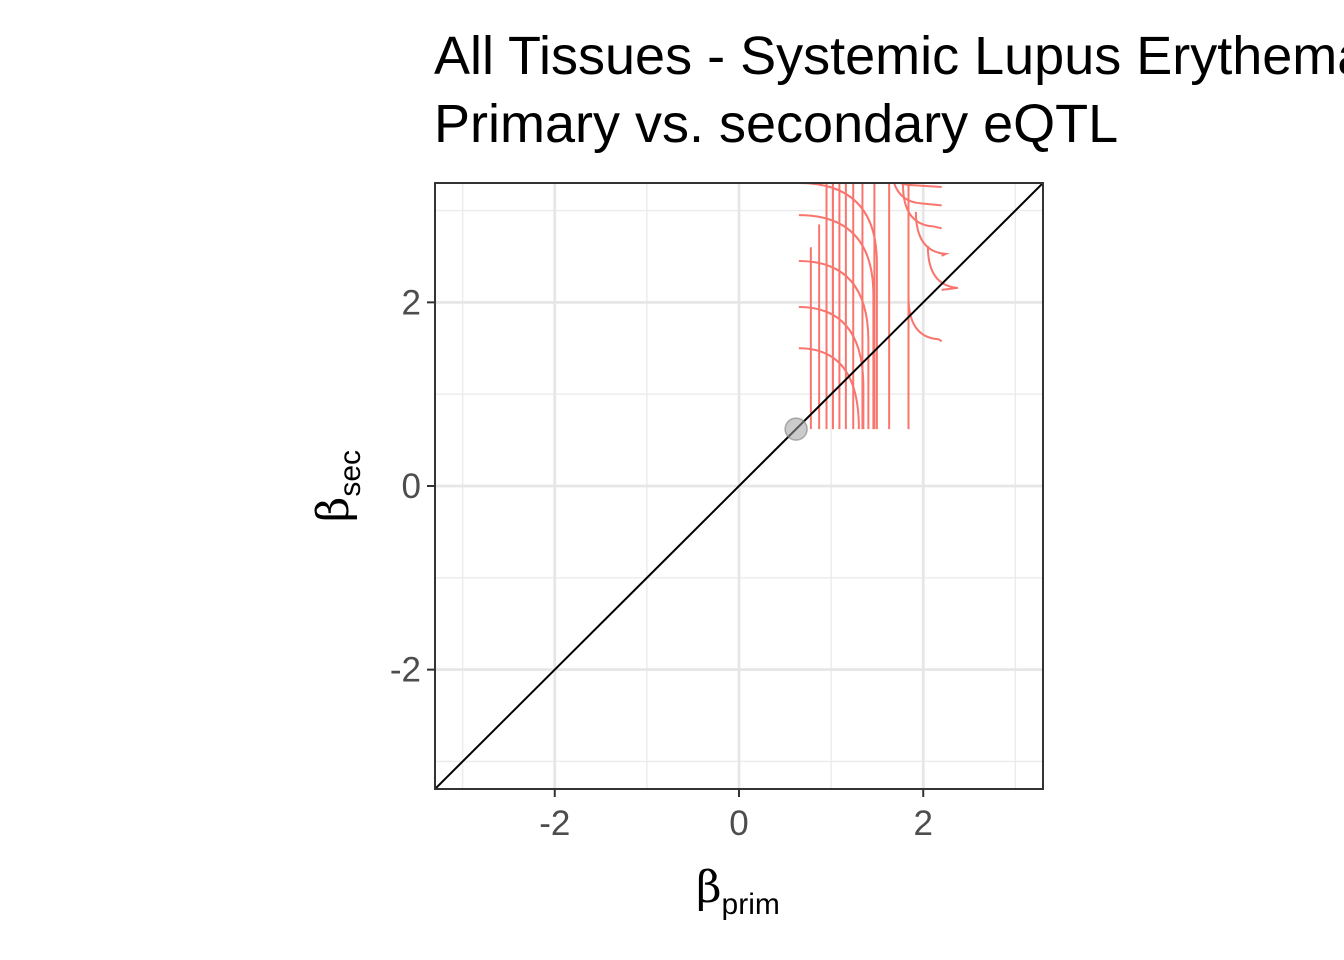 The width and height of the screenshot is (1344, 960). Describe the element at coordinates (554, 823) in the screenshot. I see `x-tick-label: -2` at that location.